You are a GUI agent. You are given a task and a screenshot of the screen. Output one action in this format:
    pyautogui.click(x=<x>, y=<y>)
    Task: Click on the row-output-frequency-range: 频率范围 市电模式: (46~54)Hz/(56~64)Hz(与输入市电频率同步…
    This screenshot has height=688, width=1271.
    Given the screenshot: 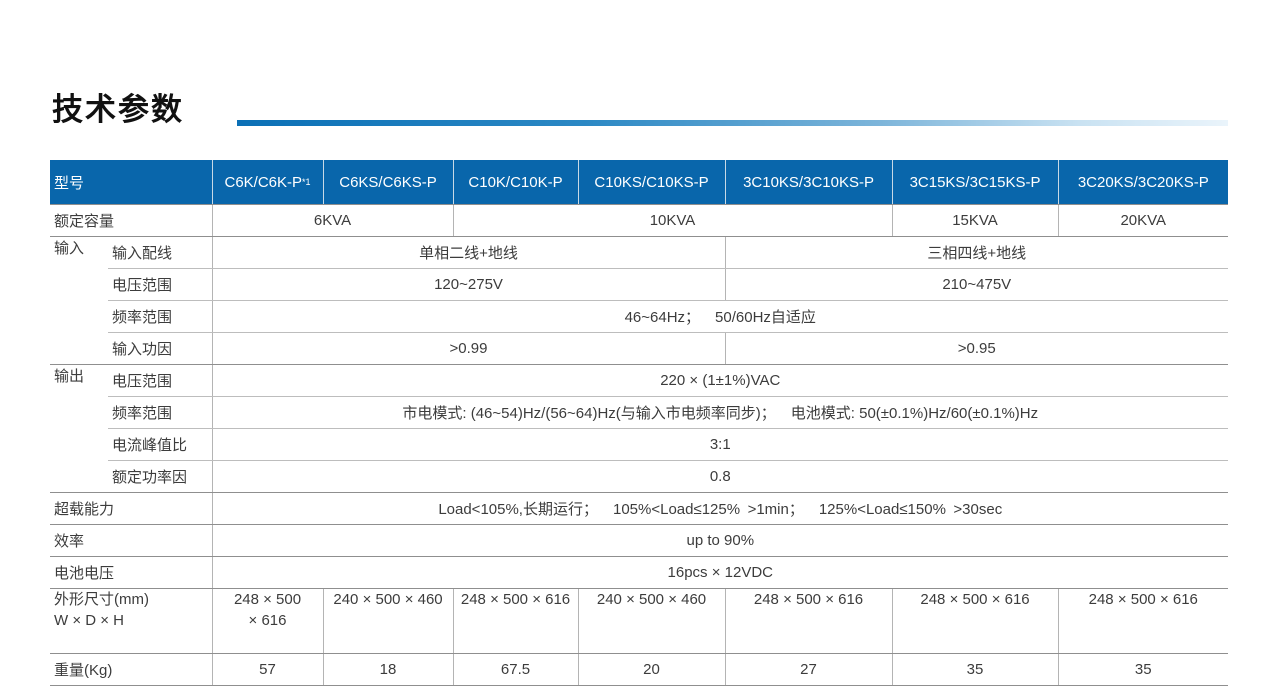 What is the action you would take?
    pyautogui.click(x=639, y=412)
    